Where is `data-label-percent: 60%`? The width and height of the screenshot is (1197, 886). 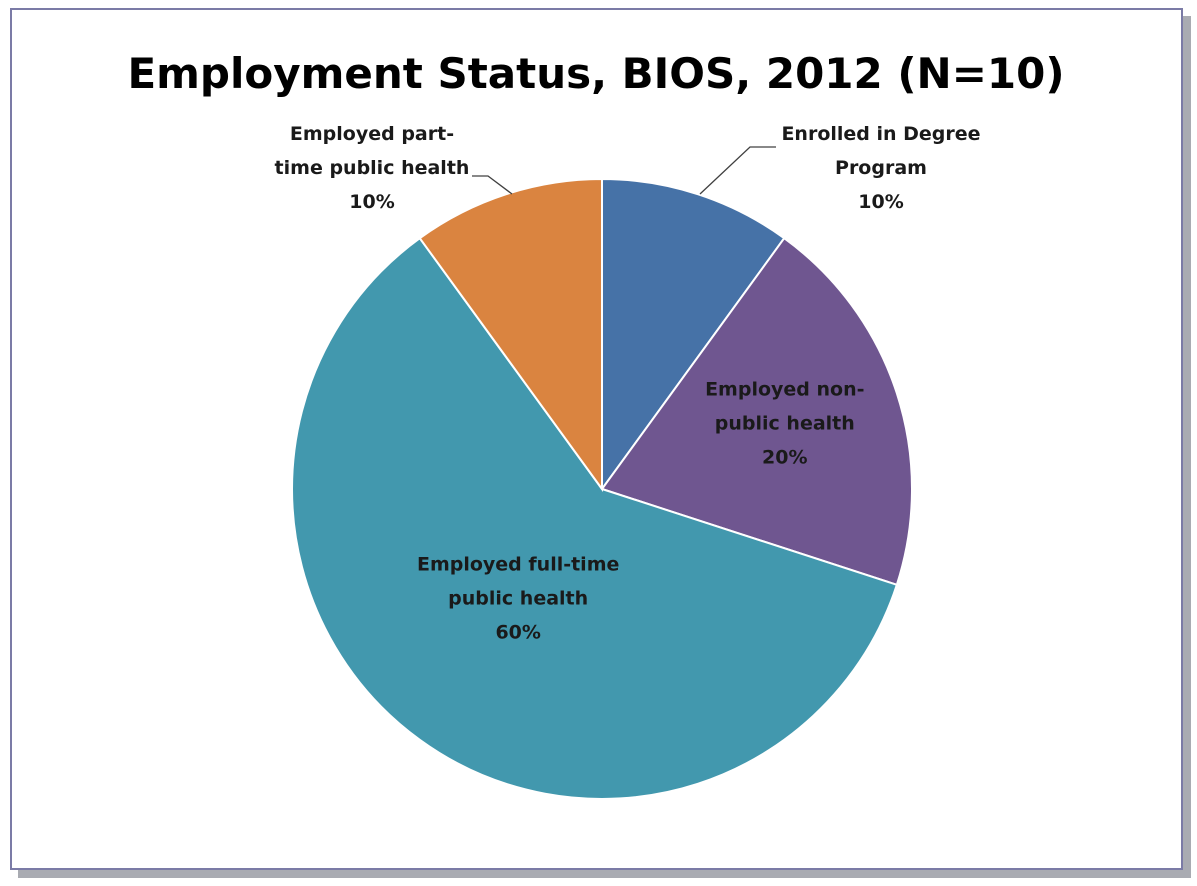
data-label-percent: 60% is located at coordinates (517, 632).